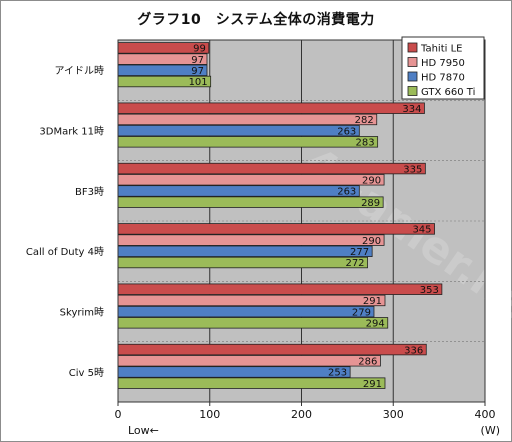 The image size is (512, 442). Describe the element at coordinates (256, 20) in the screenshot. I see `chart-title: グラフ10 システム全体の消費電力` at that location.